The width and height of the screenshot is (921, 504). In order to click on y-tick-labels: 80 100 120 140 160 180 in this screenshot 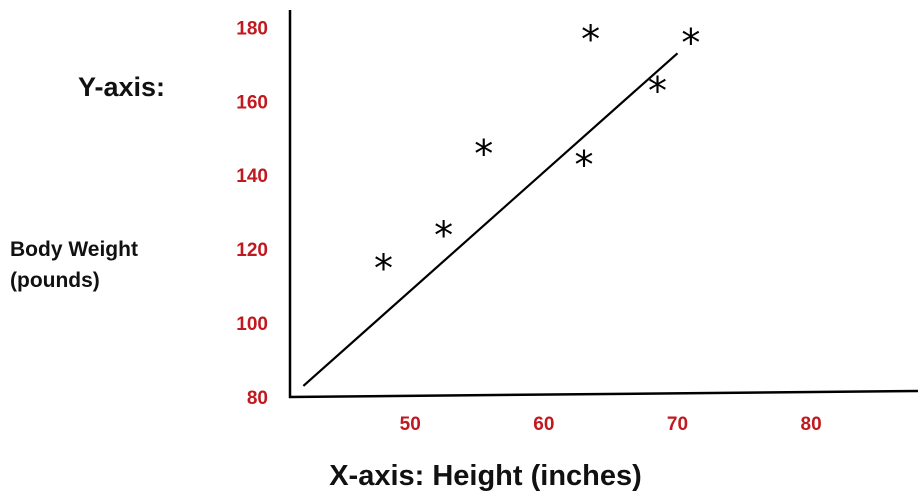, I will do `click(252, 213)`.